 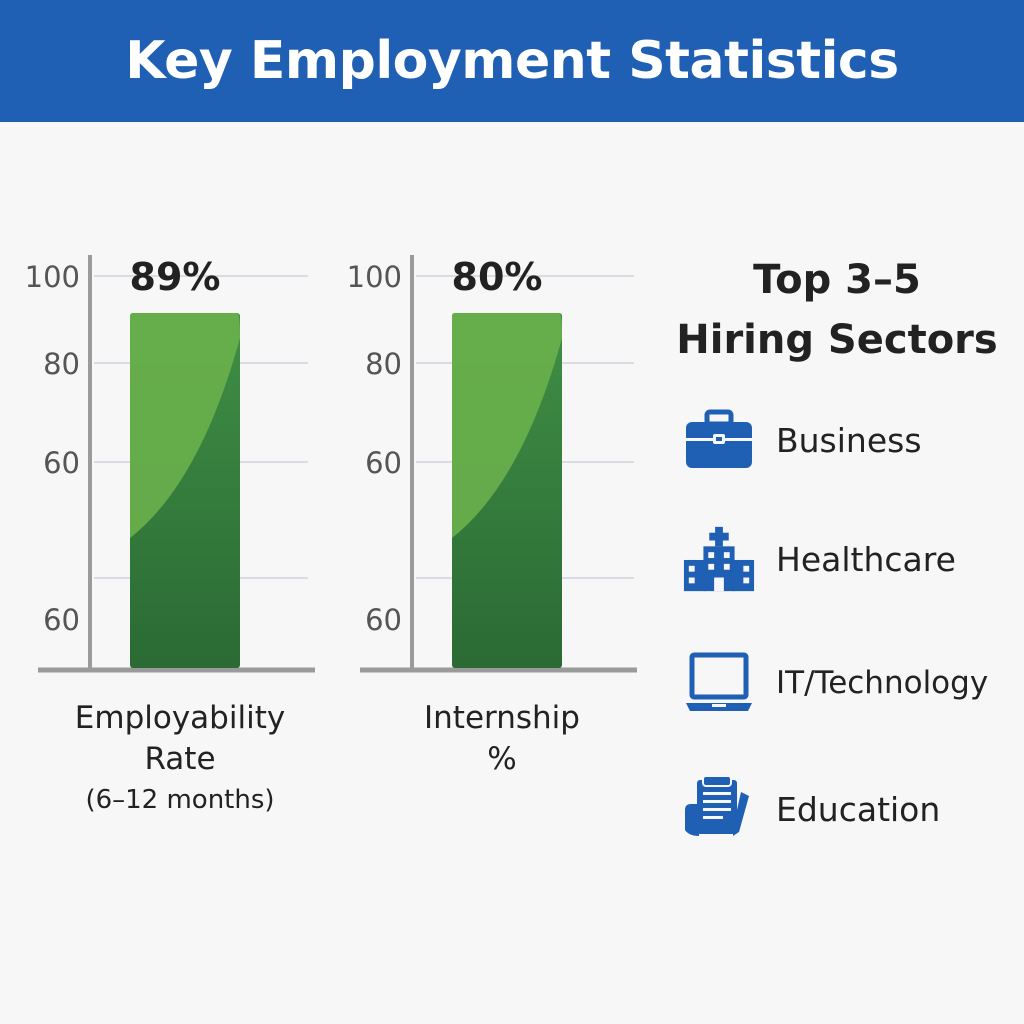 What do you see at coordinates (502, 739) in the screenshot?
I see `internship-chart-label: Internship %` at bounding box center [502, 739].